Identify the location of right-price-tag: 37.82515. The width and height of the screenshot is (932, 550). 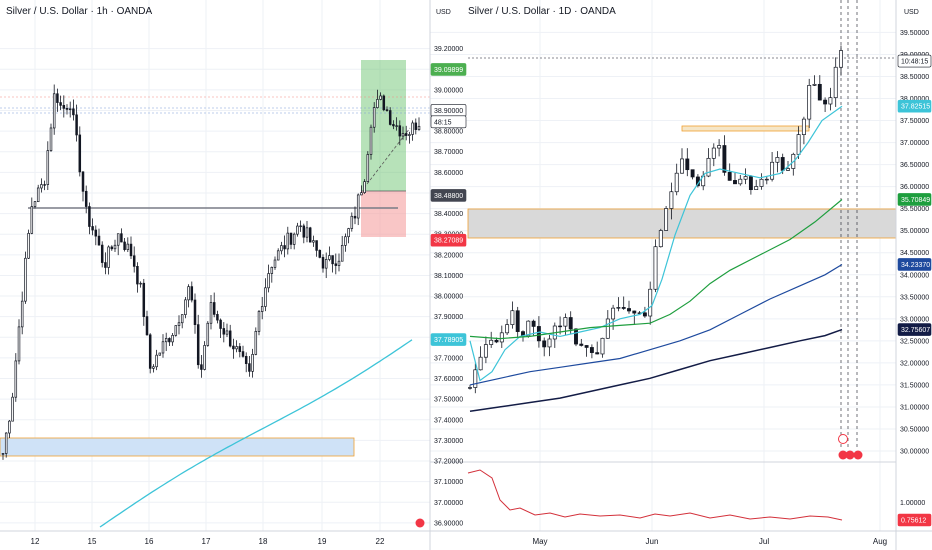
(914, 106).